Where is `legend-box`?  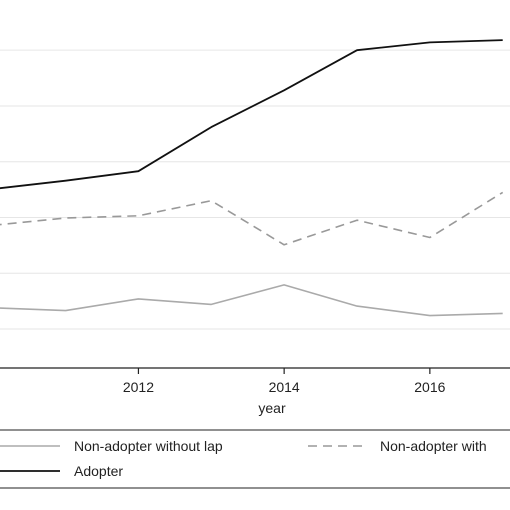 legend-box is located at coordinates (255, 459).